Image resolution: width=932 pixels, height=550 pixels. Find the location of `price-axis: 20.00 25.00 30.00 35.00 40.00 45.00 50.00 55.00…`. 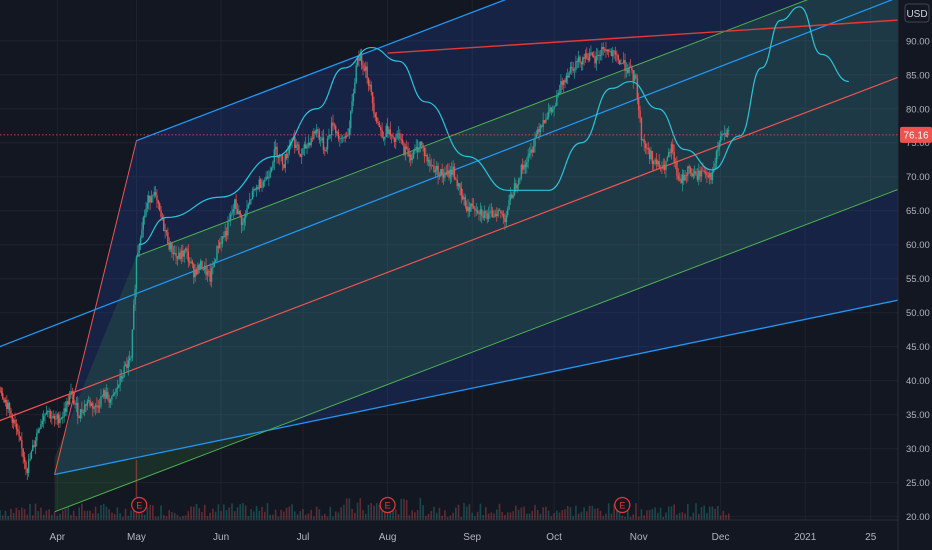

price-axis: 20.00 25.00 30.00 35.00 40.00 45.00 50.00 55.00… is located at coordinates (918, 279).